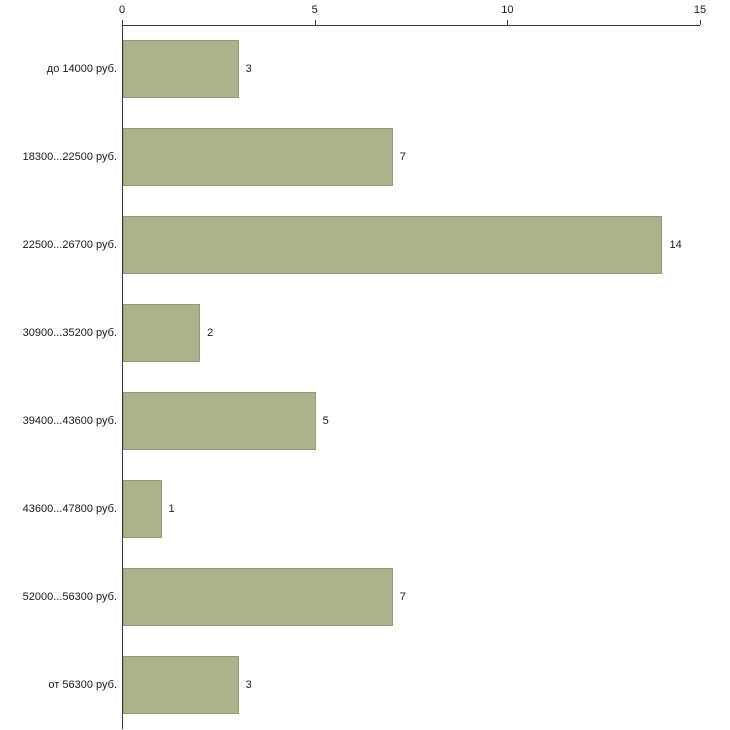  What do you see at coordinates (325, 421) in the screenshot?
I see `value-label: 5` at bounding box center [325, 421].